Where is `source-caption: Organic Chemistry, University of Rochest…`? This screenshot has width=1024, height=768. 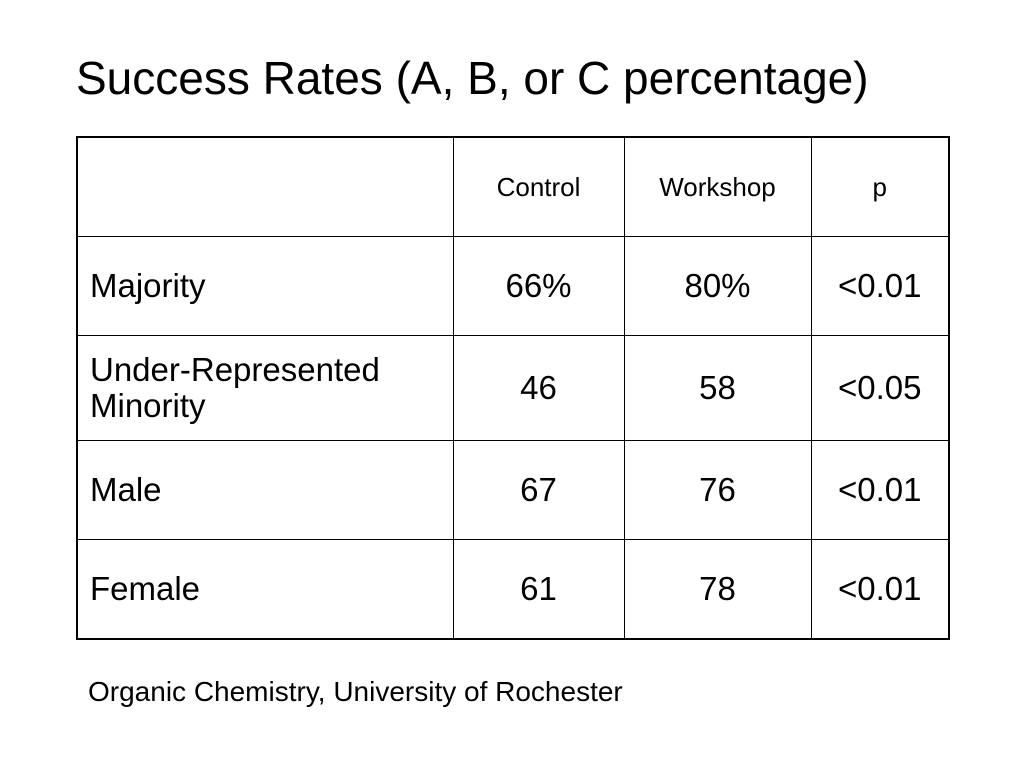 source-caption: Organic Chemistry, University of Rochest… is located at coordinates (355, 691).